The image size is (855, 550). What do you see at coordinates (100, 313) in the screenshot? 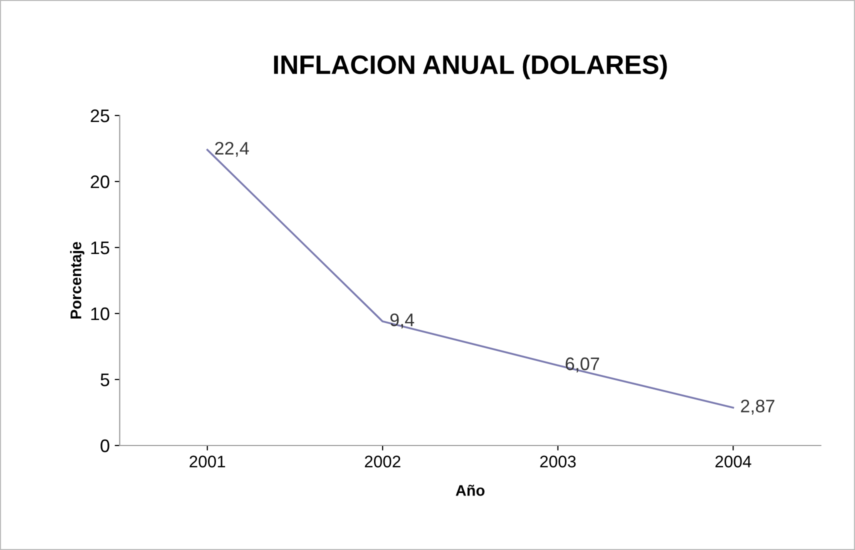
I see `y-tick-label: 10` at bounding box center [100, 313].